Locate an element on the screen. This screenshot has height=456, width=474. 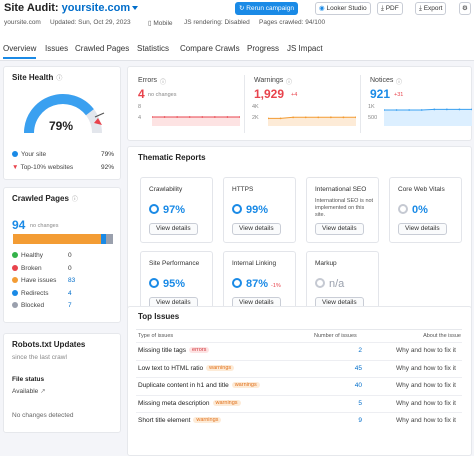
rerun-campaign-button: ↻ Rerun campaign is located at coordinates (266, 8).